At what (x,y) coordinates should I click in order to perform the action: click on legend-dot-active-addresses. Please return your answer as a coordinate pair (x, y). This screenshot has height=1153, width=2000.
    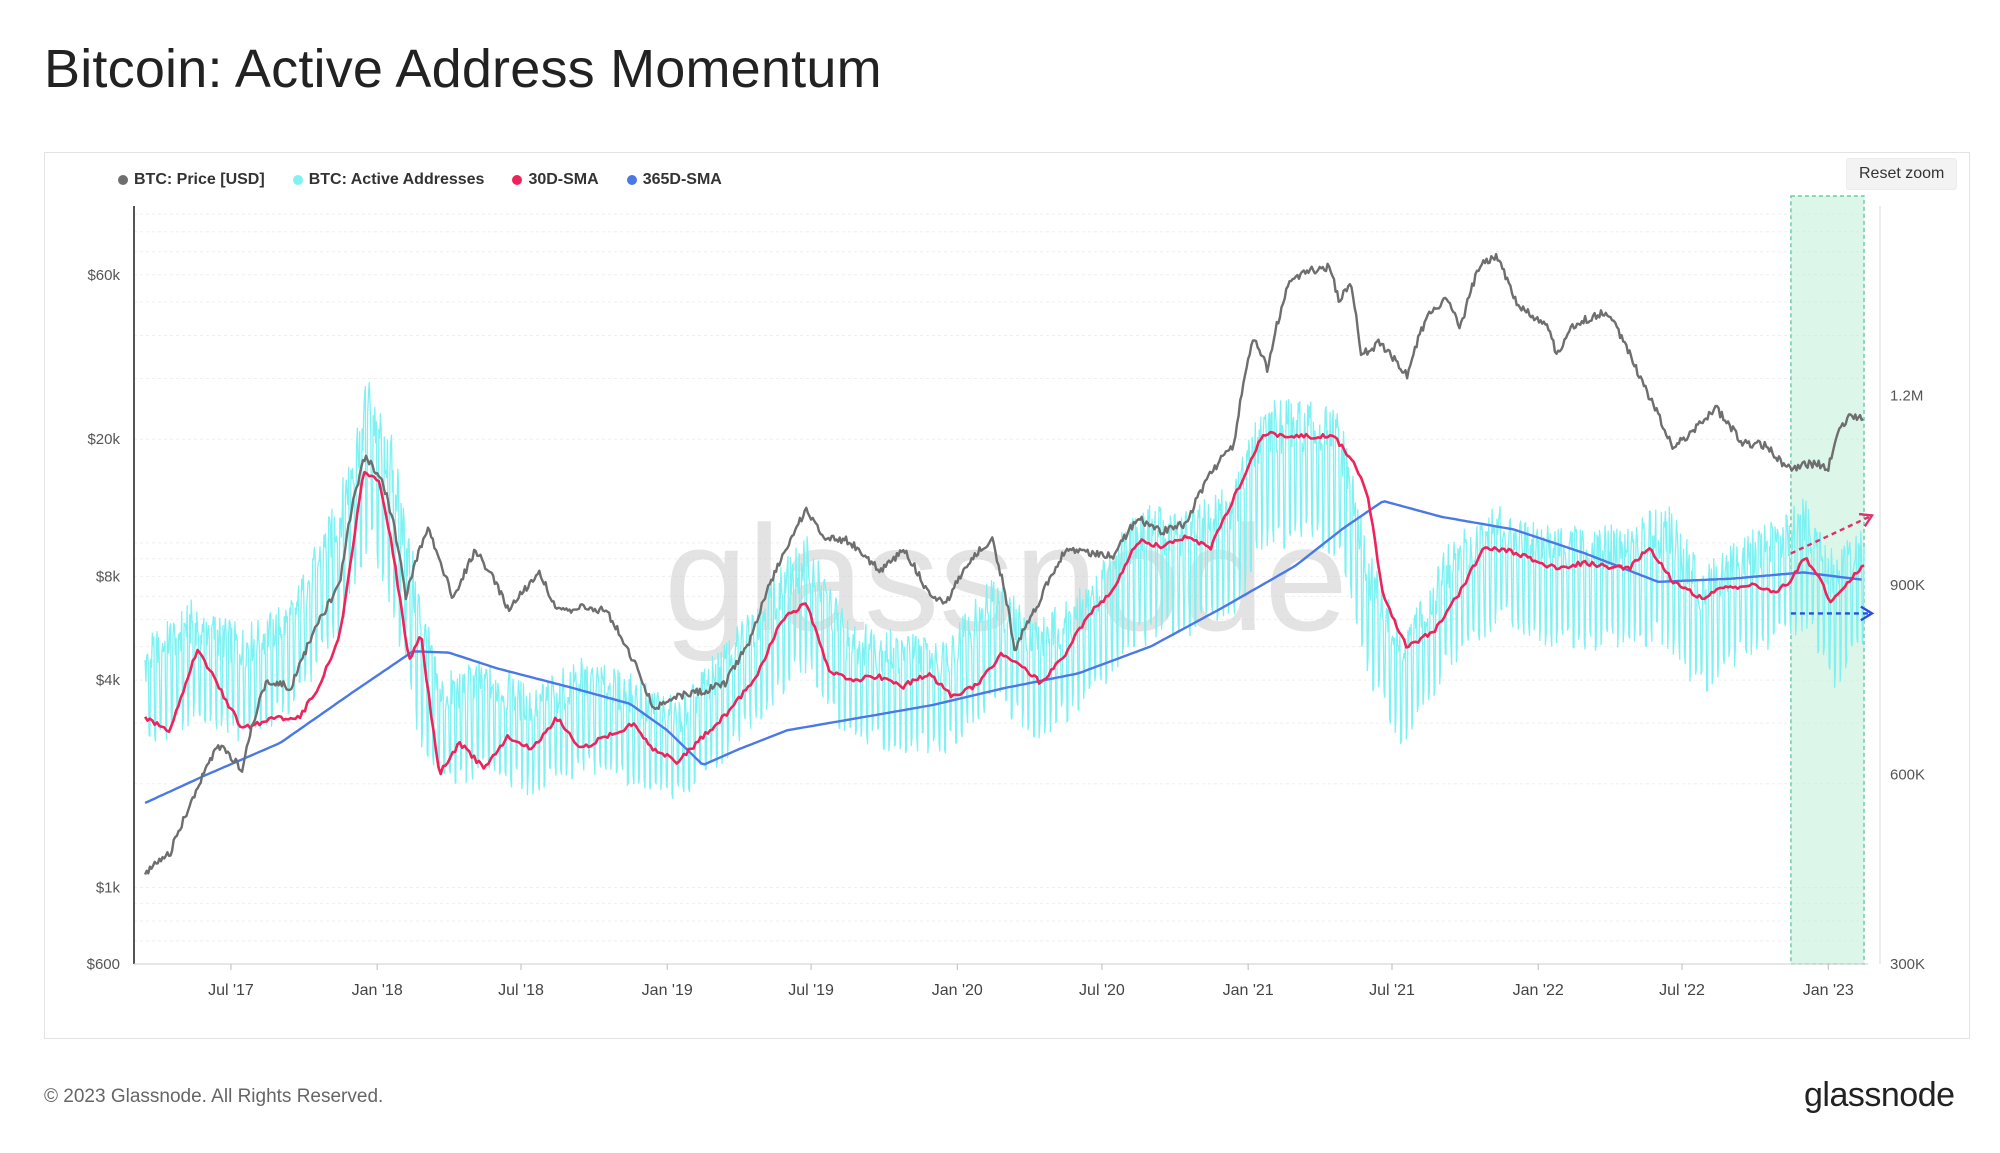
    Looking at the image, I should click on (297, 180).